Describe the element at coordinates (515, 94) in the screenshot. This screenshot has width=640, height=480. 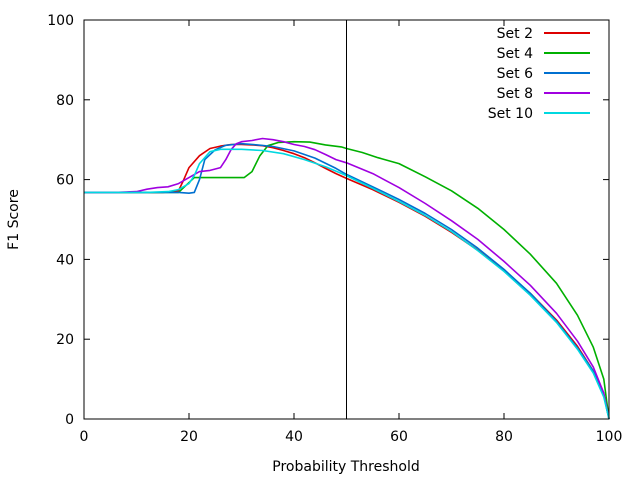
I see `legend-label: Set 8` at that location.